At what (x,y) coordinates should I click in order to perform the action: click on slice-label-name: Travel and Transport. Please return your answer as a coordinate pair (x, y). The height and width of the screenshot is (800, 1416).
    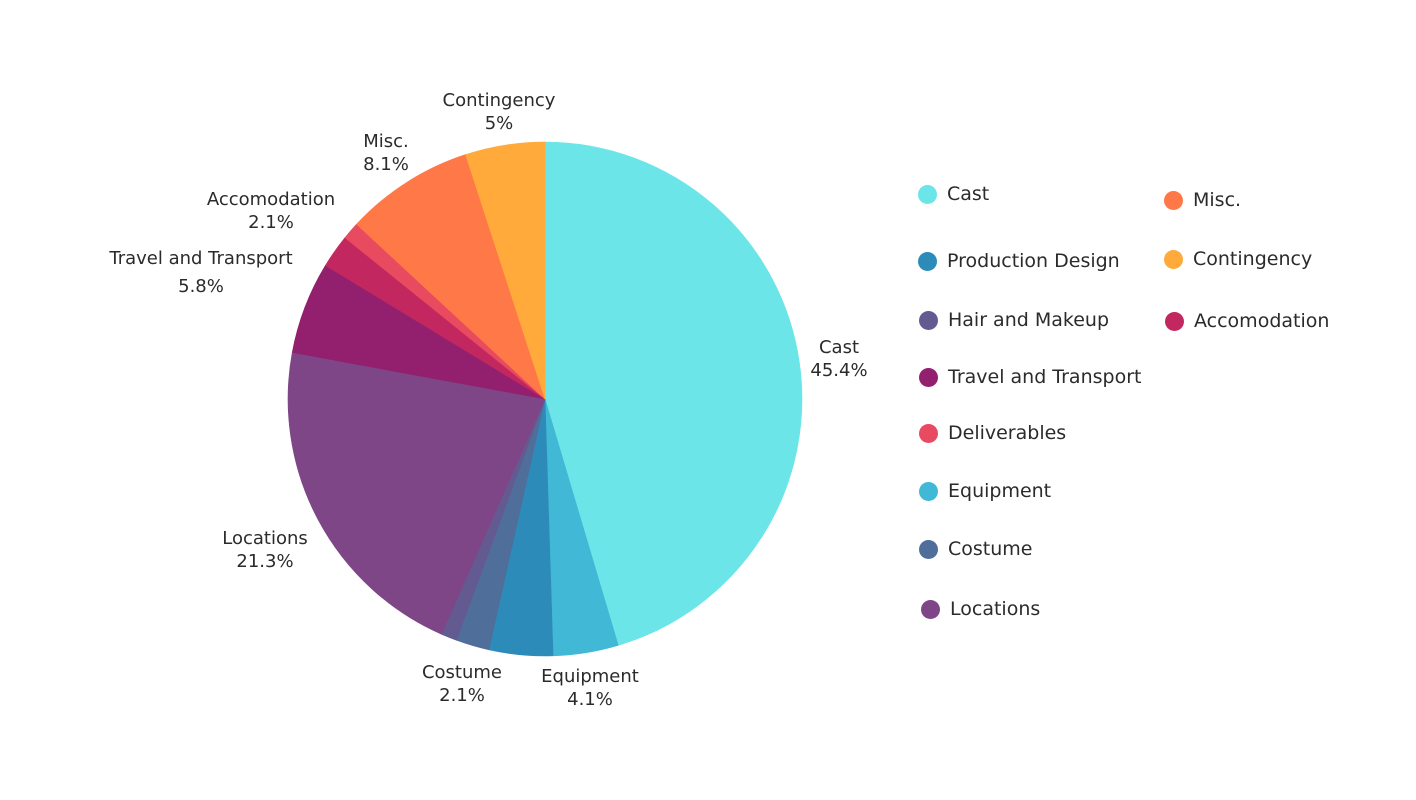
    Looking at the image, I should click on (200, 258).